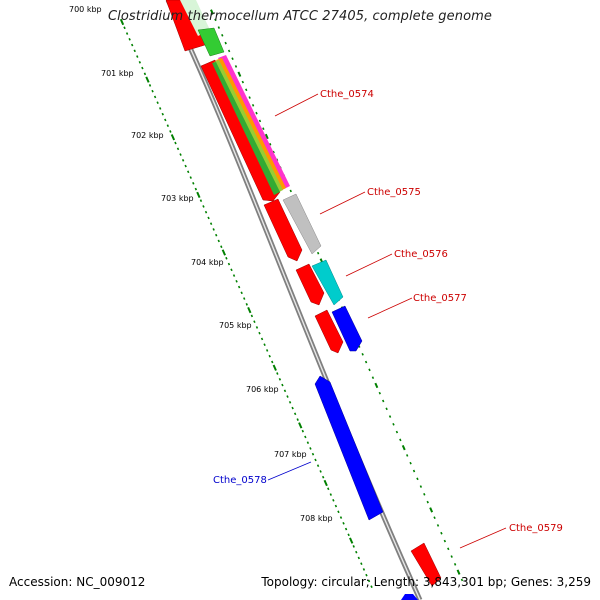  What do you see at coordinates (262, 389) in the screenshot?
I see `tick-label: 706 kbp` at bounding box center [262, 389].